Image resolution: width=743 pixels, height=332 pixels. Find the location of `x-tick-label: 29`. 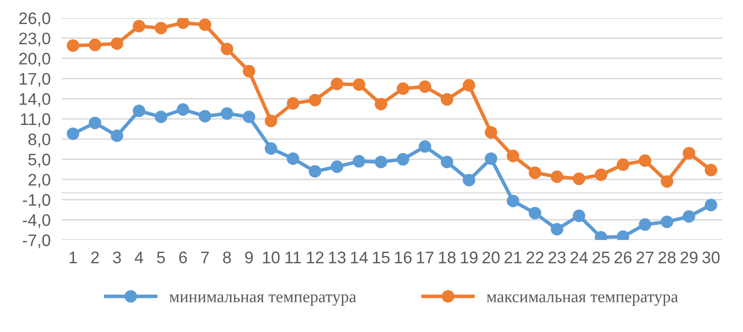

x-tick-label: 29 is located at coordinates (689, 258).